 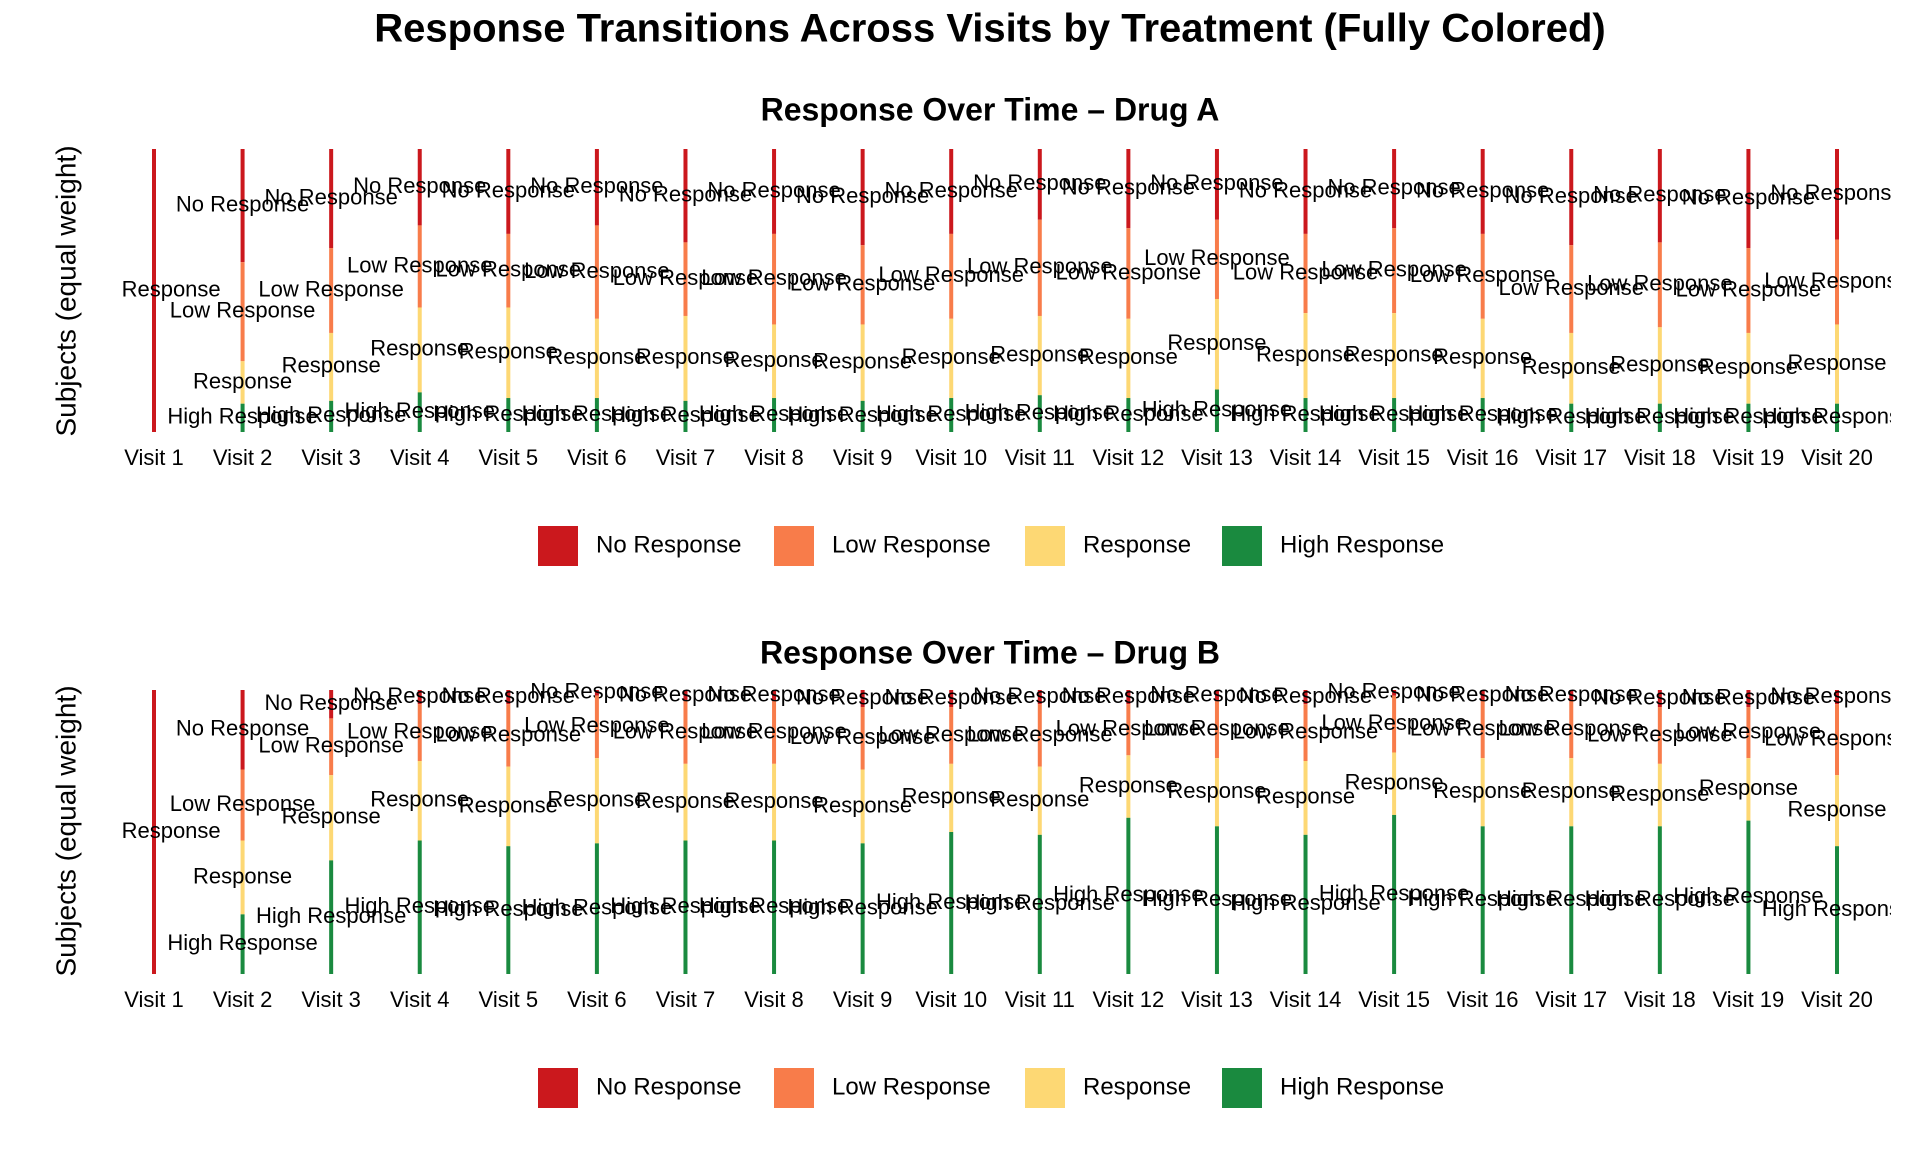 What do you see at coordinates (1837, 999) in the screenshot?
I see `x-tick-label: Visit 20` at bounding box center [1837, 999].